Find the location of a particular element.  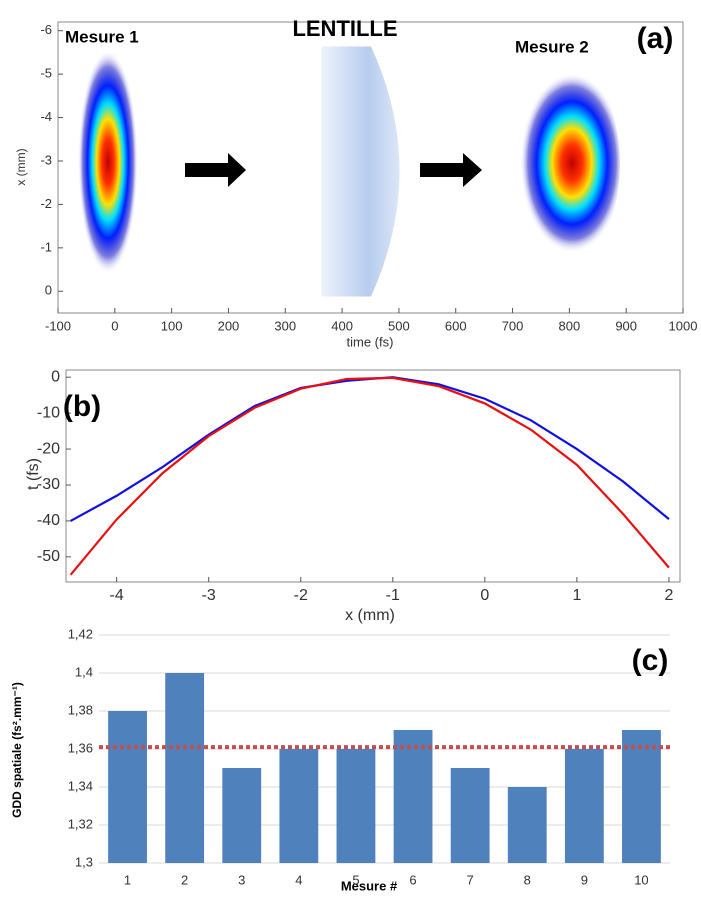

y-tick-label: 1,38 is located at coordinates (80, 709).